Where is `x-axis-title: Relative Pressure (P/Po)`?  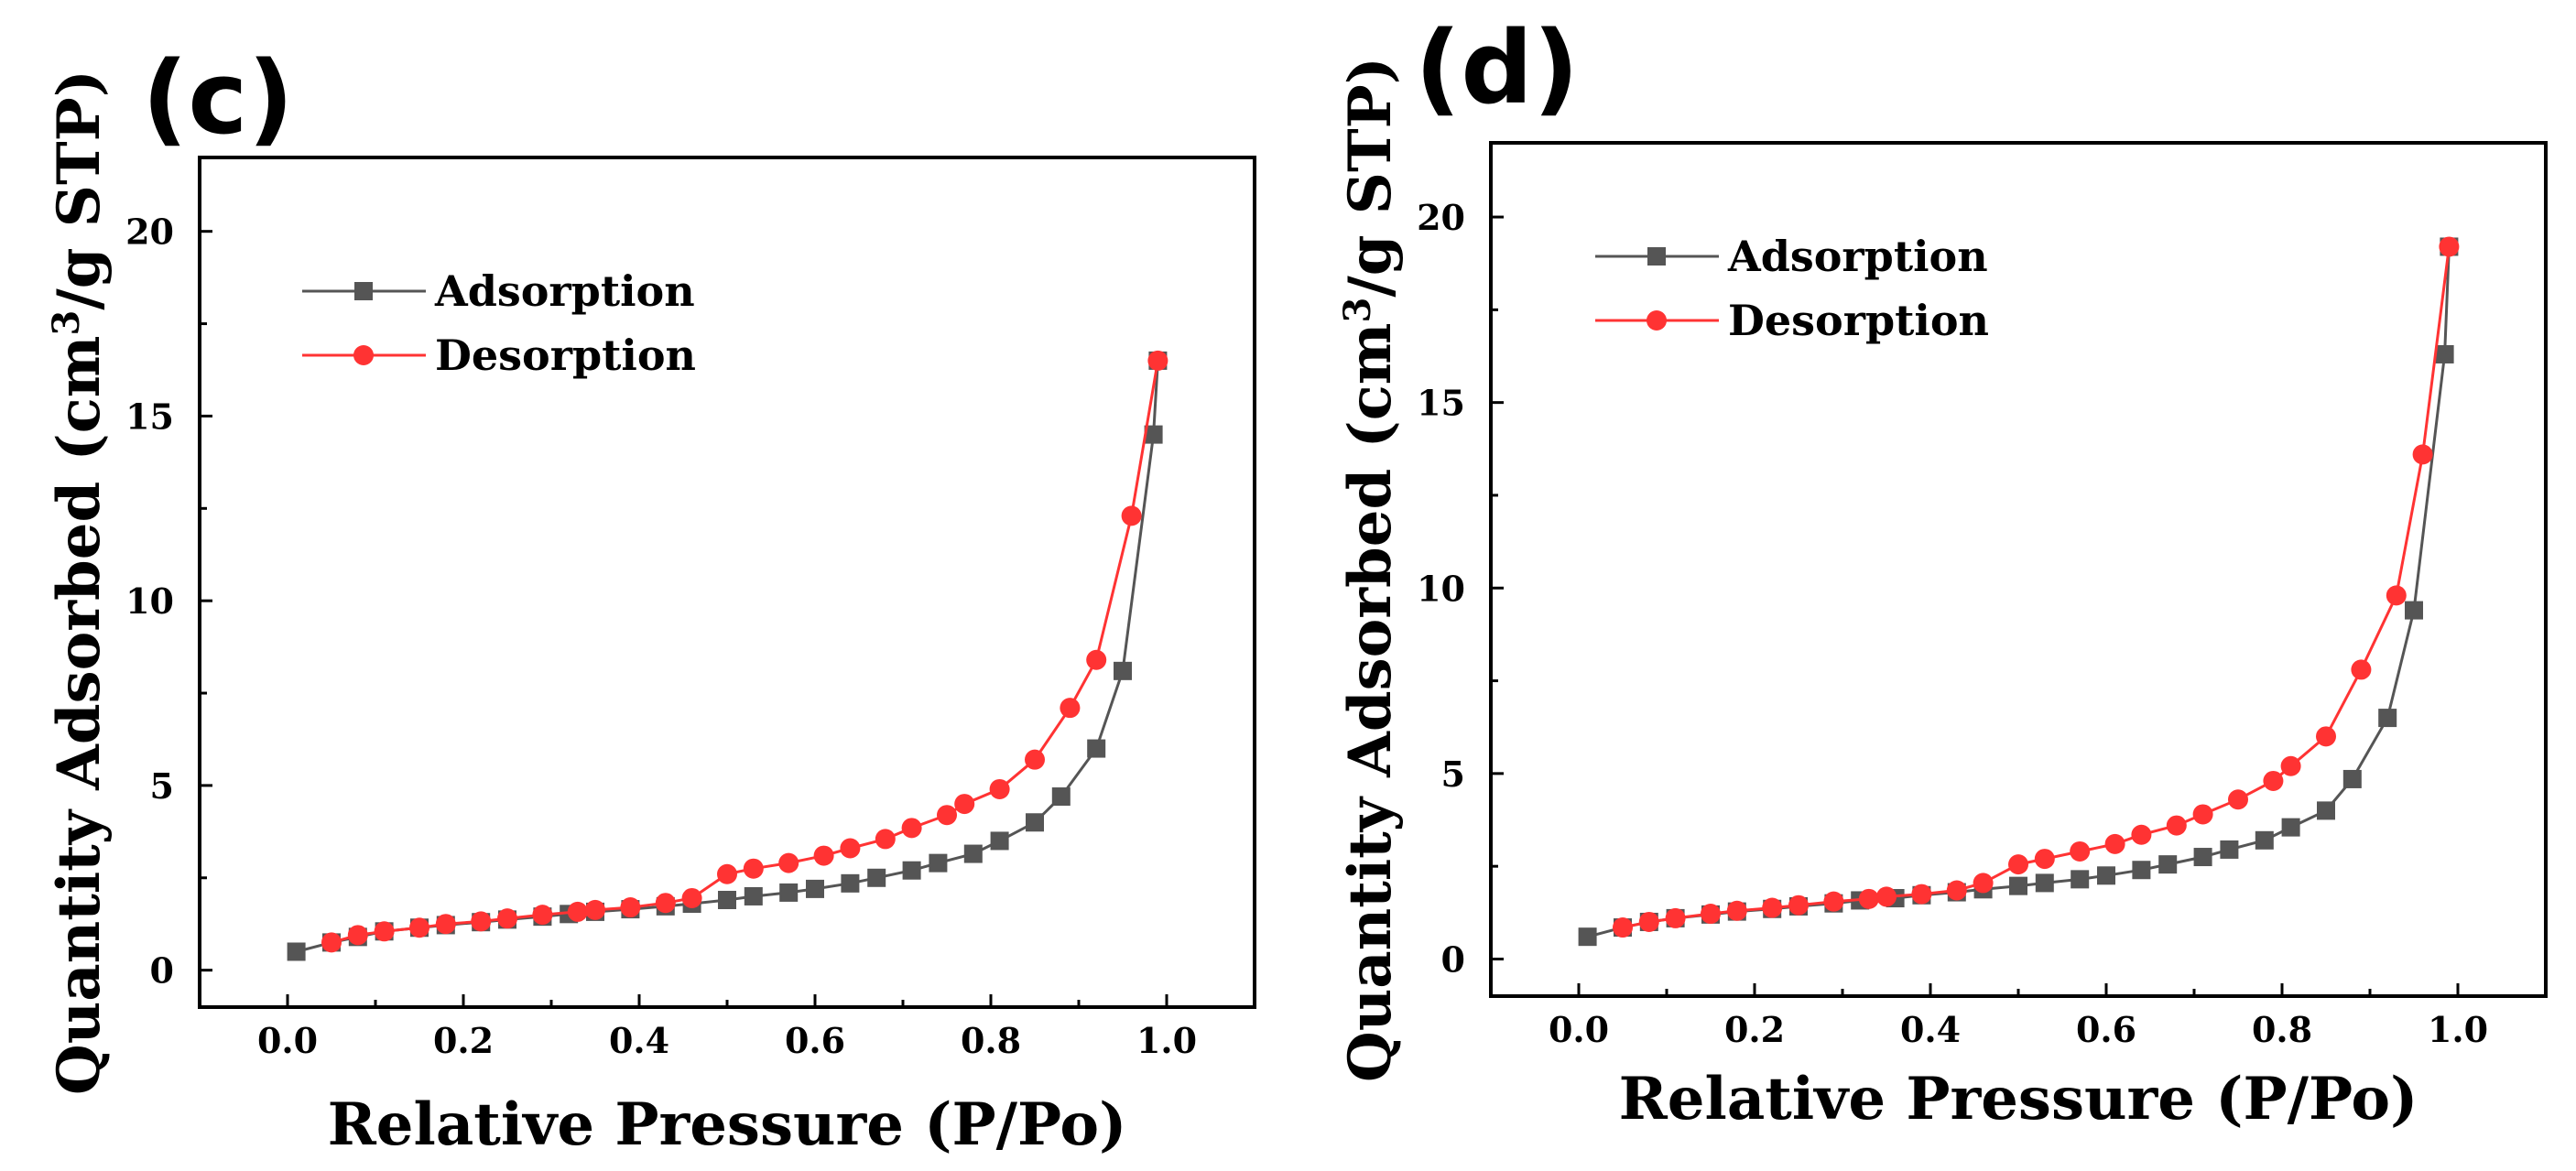 x-axis-title: Relative Pressure (P/Po) is located at coordinates (2018, 1099).